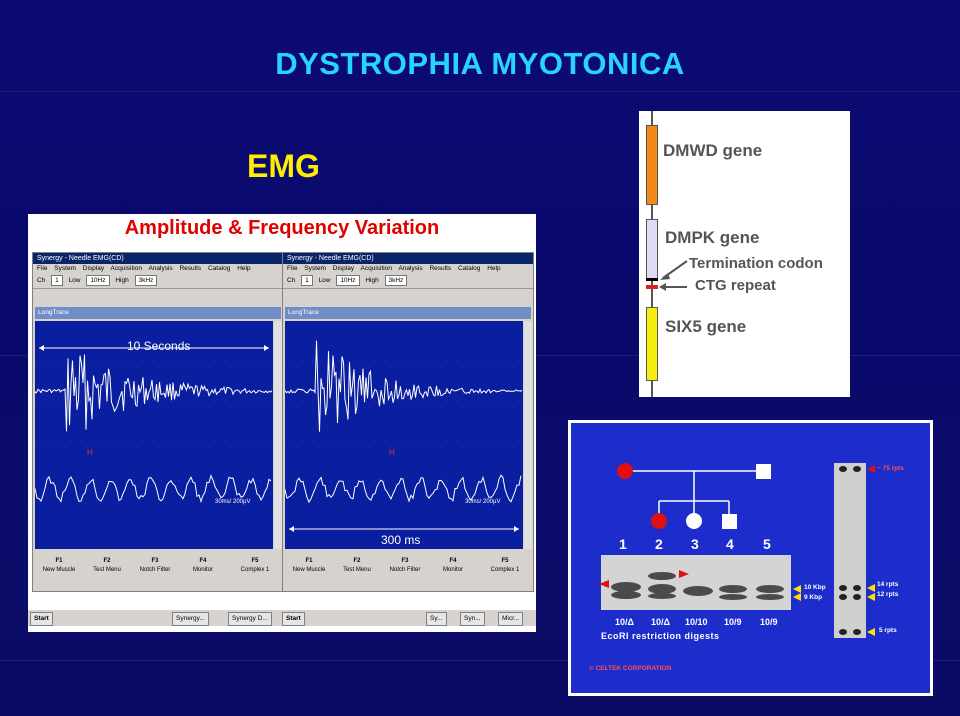 This screenshot has height=716, width=960. I want to click on digest-label: EcoRI restriction digests, so click(660, 636).